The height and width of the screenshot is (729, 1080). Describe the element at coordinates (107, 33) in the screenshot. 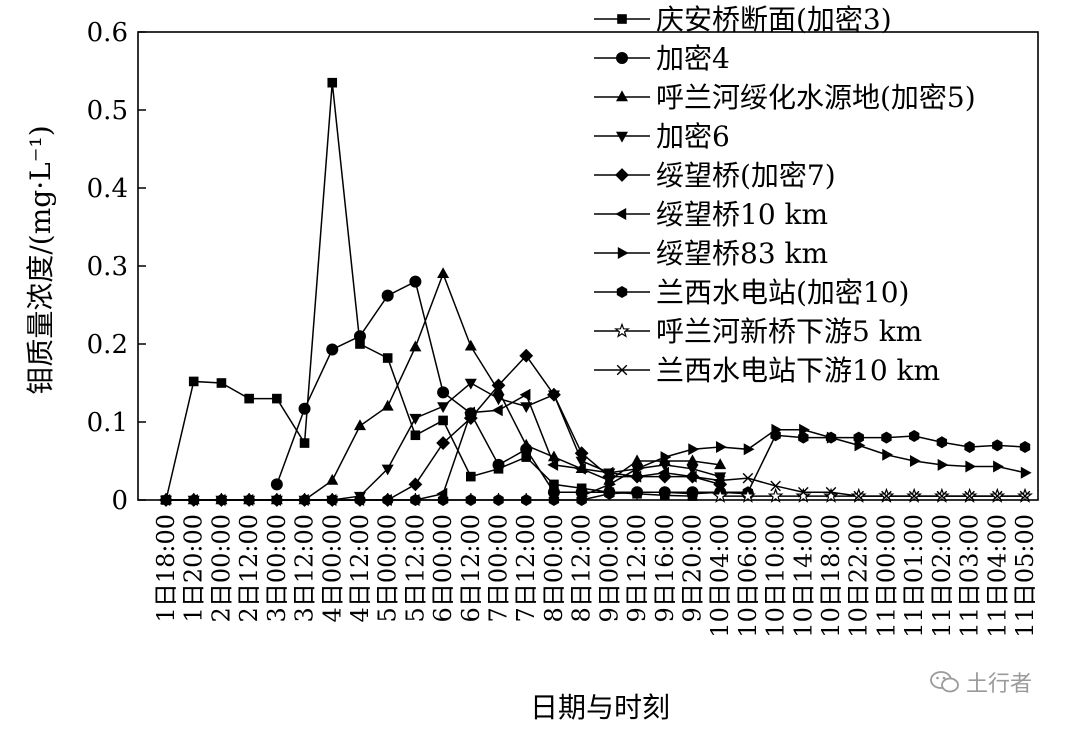

I see `y-tick-label: 0.6` at that location.